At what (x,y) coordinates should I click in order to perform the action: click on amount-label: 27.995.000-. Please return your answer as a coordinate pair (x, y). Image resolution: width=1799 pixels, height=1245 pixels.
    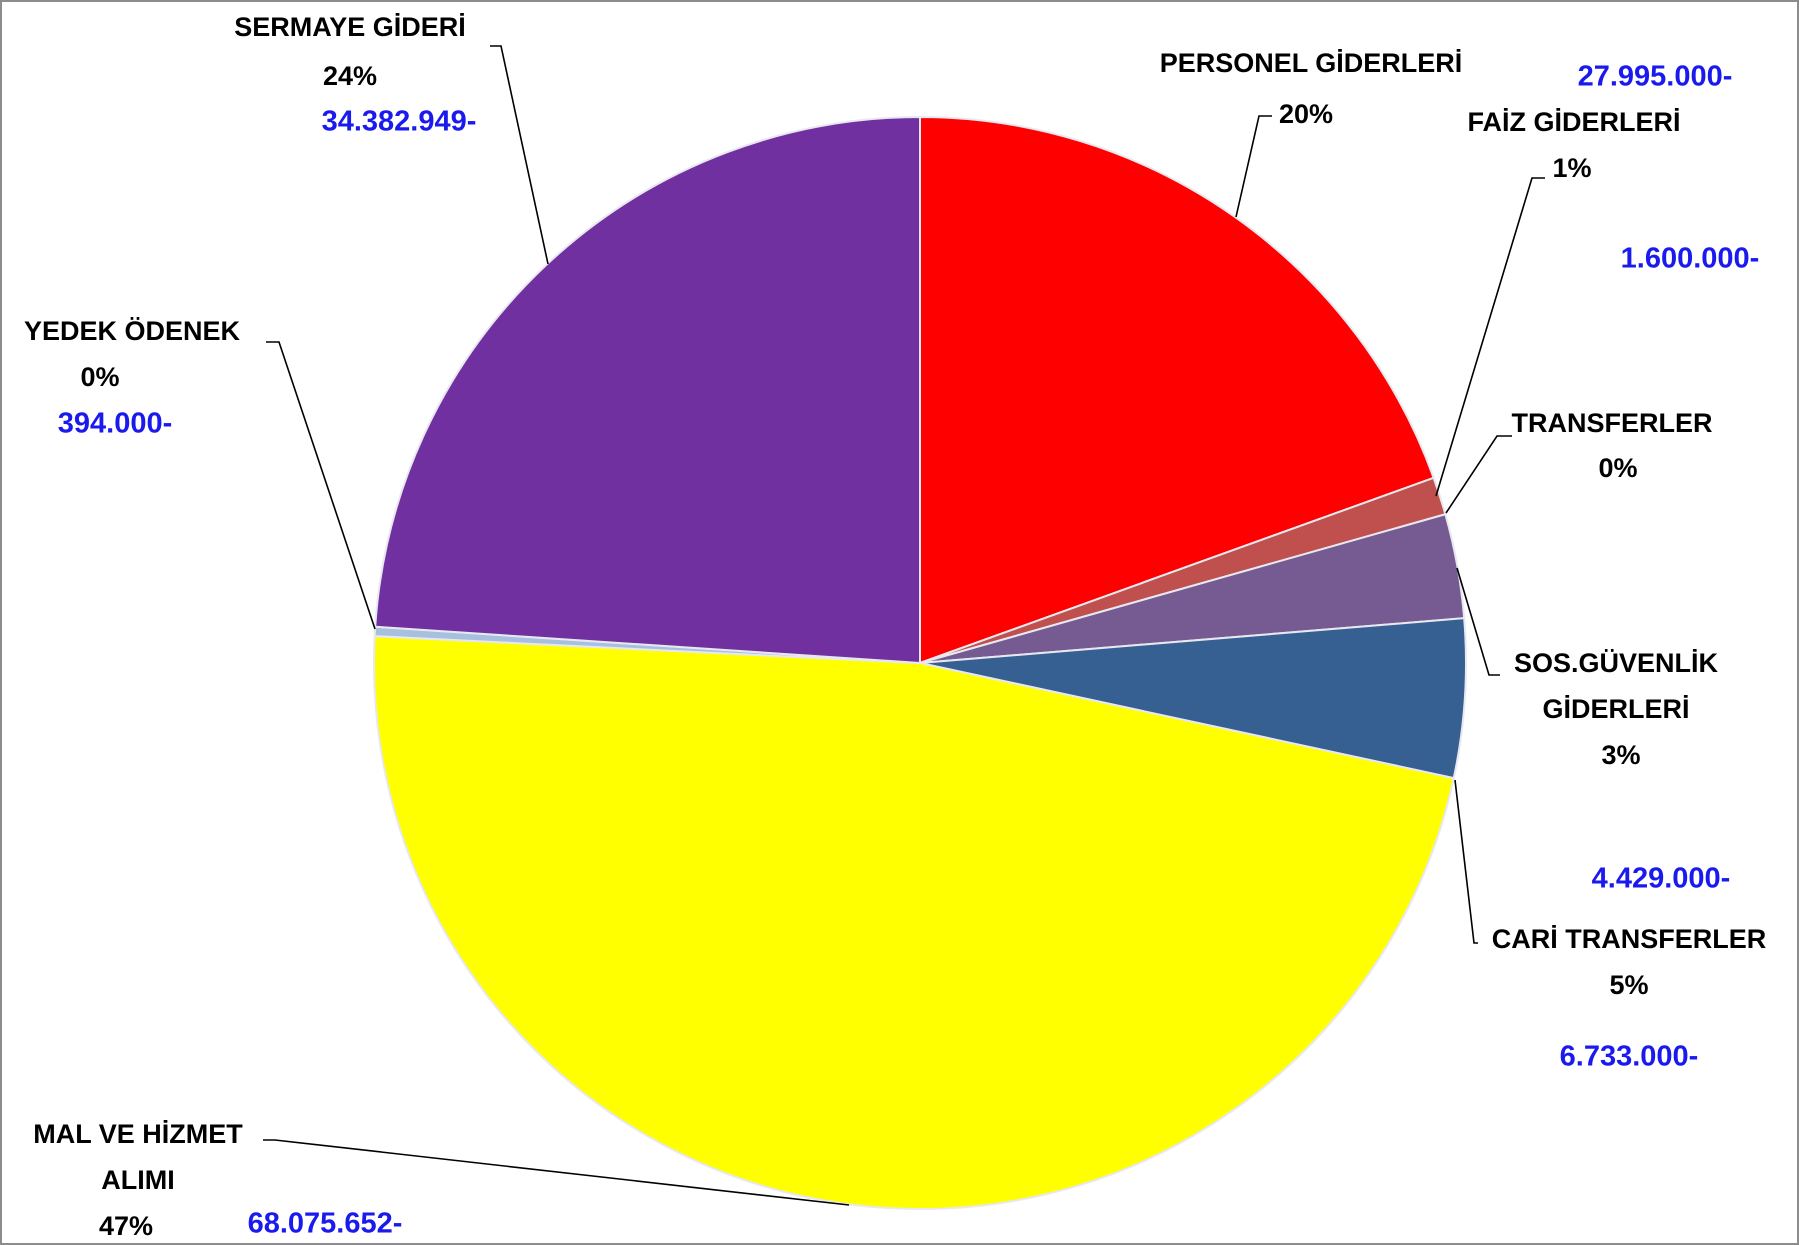
    Looking at the image, I should click on (1655, 77).